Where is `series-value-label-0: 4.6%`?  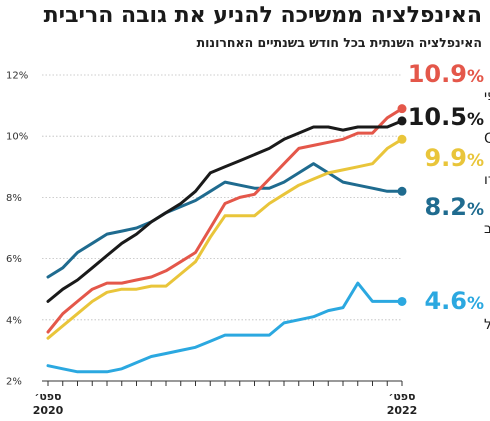 series-value-label-0: 4.6% is located at coordinates (454, 301).